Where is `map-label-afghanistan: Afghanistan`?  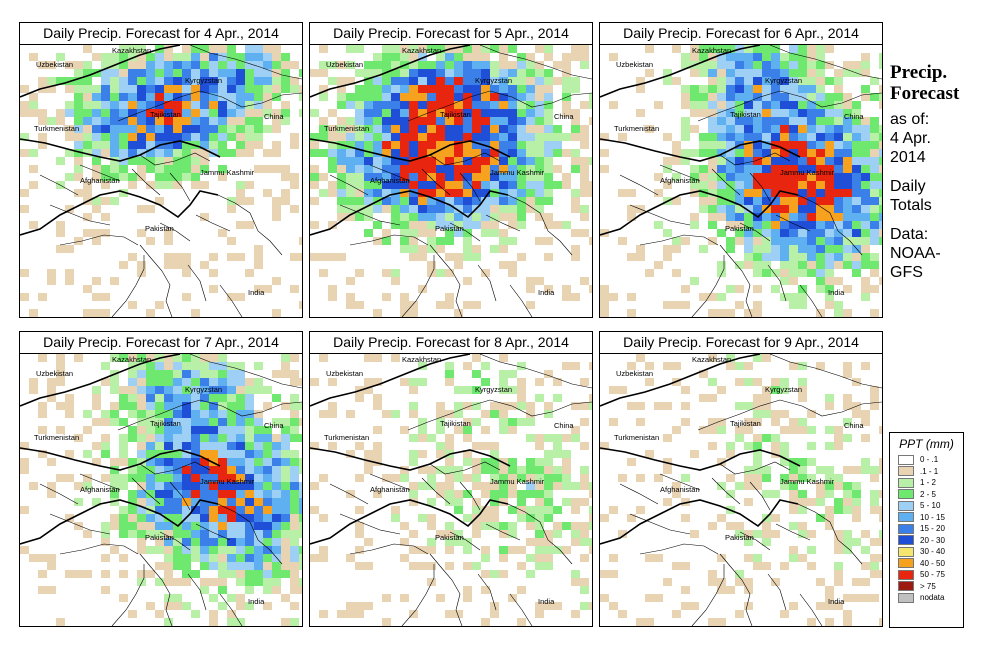
map-label-afghanistan: Afghanistan is located at coordinates (100, 489).